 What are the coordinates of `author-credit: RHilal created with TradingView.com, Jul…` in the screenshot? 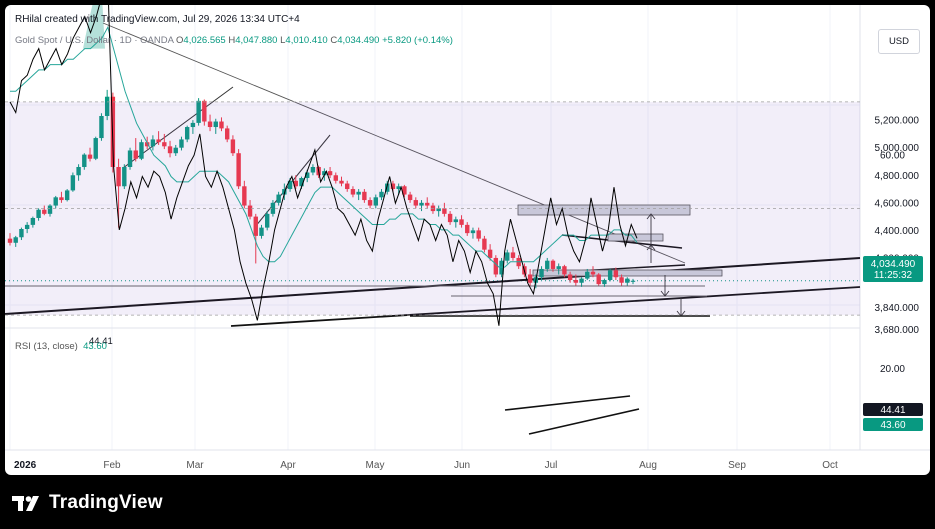 It's located at (157, 19).